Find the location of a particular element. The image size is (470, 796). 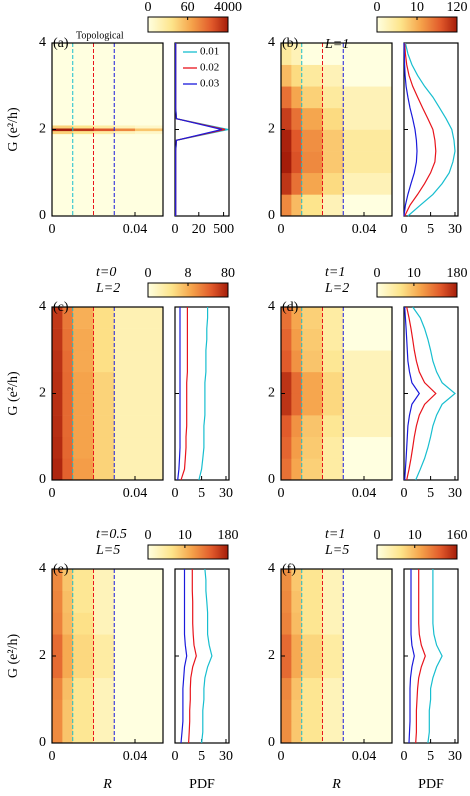

panel-parameter: L=2 is located at coordinates (336, 288).